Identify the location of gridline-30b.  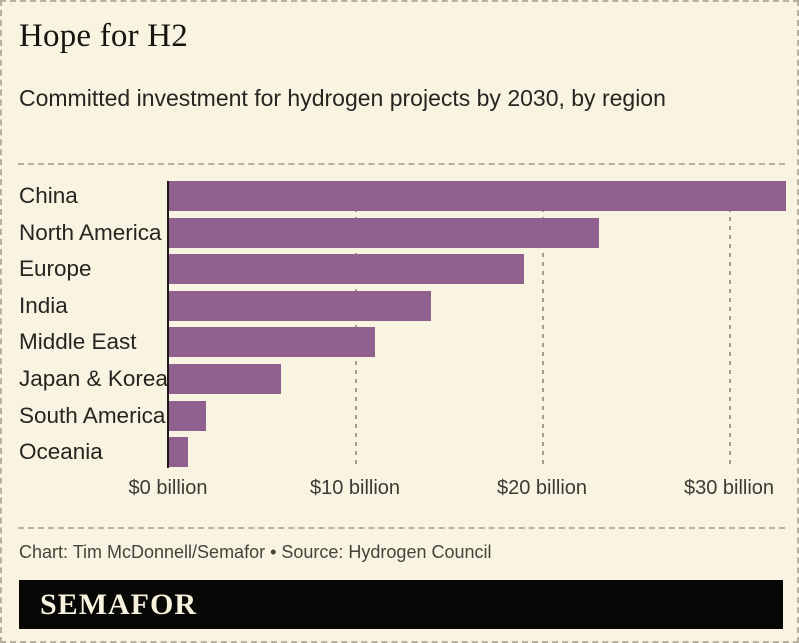
(730, 323).